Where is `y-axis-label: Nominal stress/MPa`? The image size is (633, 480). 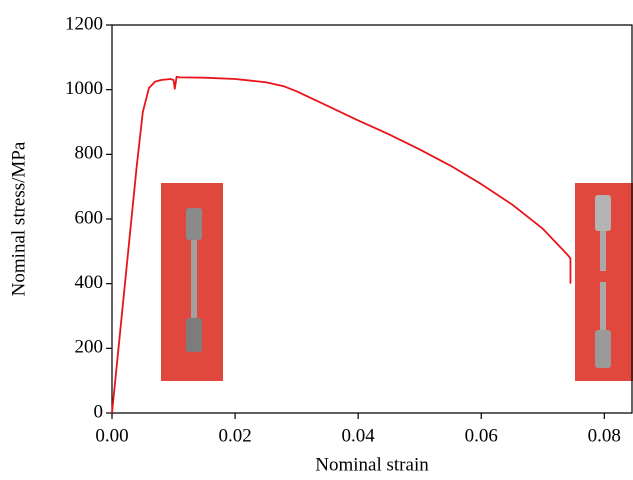 y-axis-label: Nominal stress/MPa is located at coordinates (18, 218).